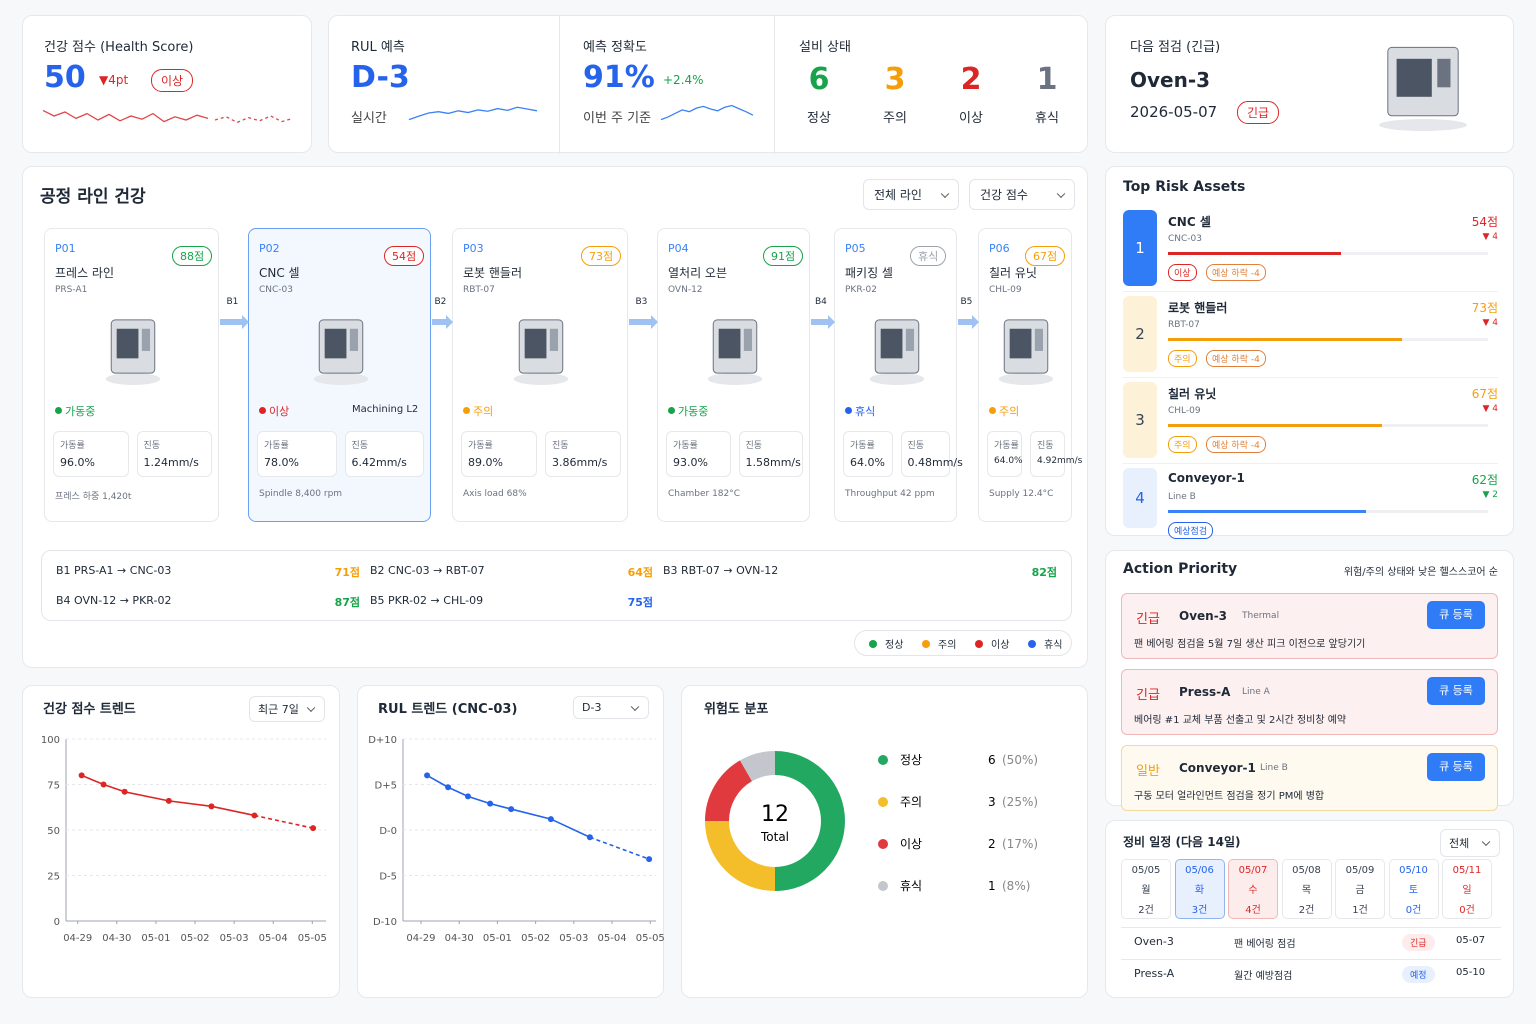 The width and height of the screenshot is (1536, 1024). I want to click on panel-title: 공정 라인 건강, so click(93, 197).